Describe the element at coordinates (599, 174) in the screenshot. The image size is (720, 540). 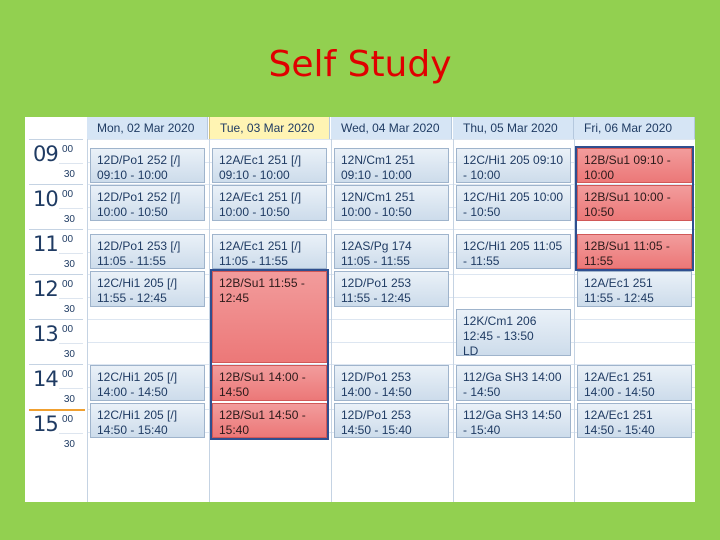
I see `appointment-text: 10:00` at that location.